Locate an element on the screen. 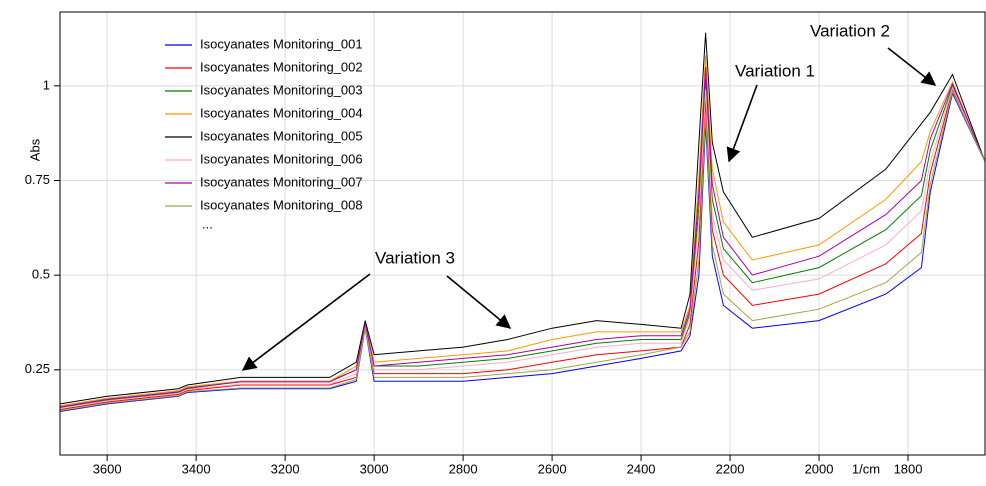 The image size is (986, 486). legend-label: Isocyanates Monitoring_002 is located at coordinates (281, 66).